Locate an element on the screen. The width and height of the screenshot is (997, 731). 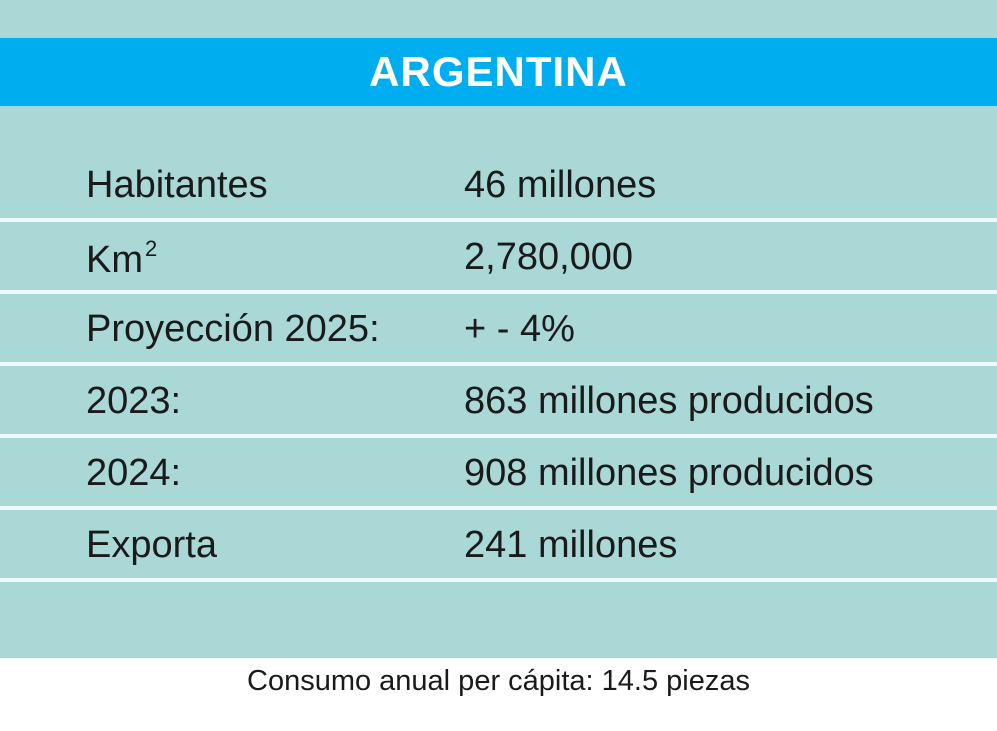
stat-label: Proyección 2025: is located at coordinates (233, 329).